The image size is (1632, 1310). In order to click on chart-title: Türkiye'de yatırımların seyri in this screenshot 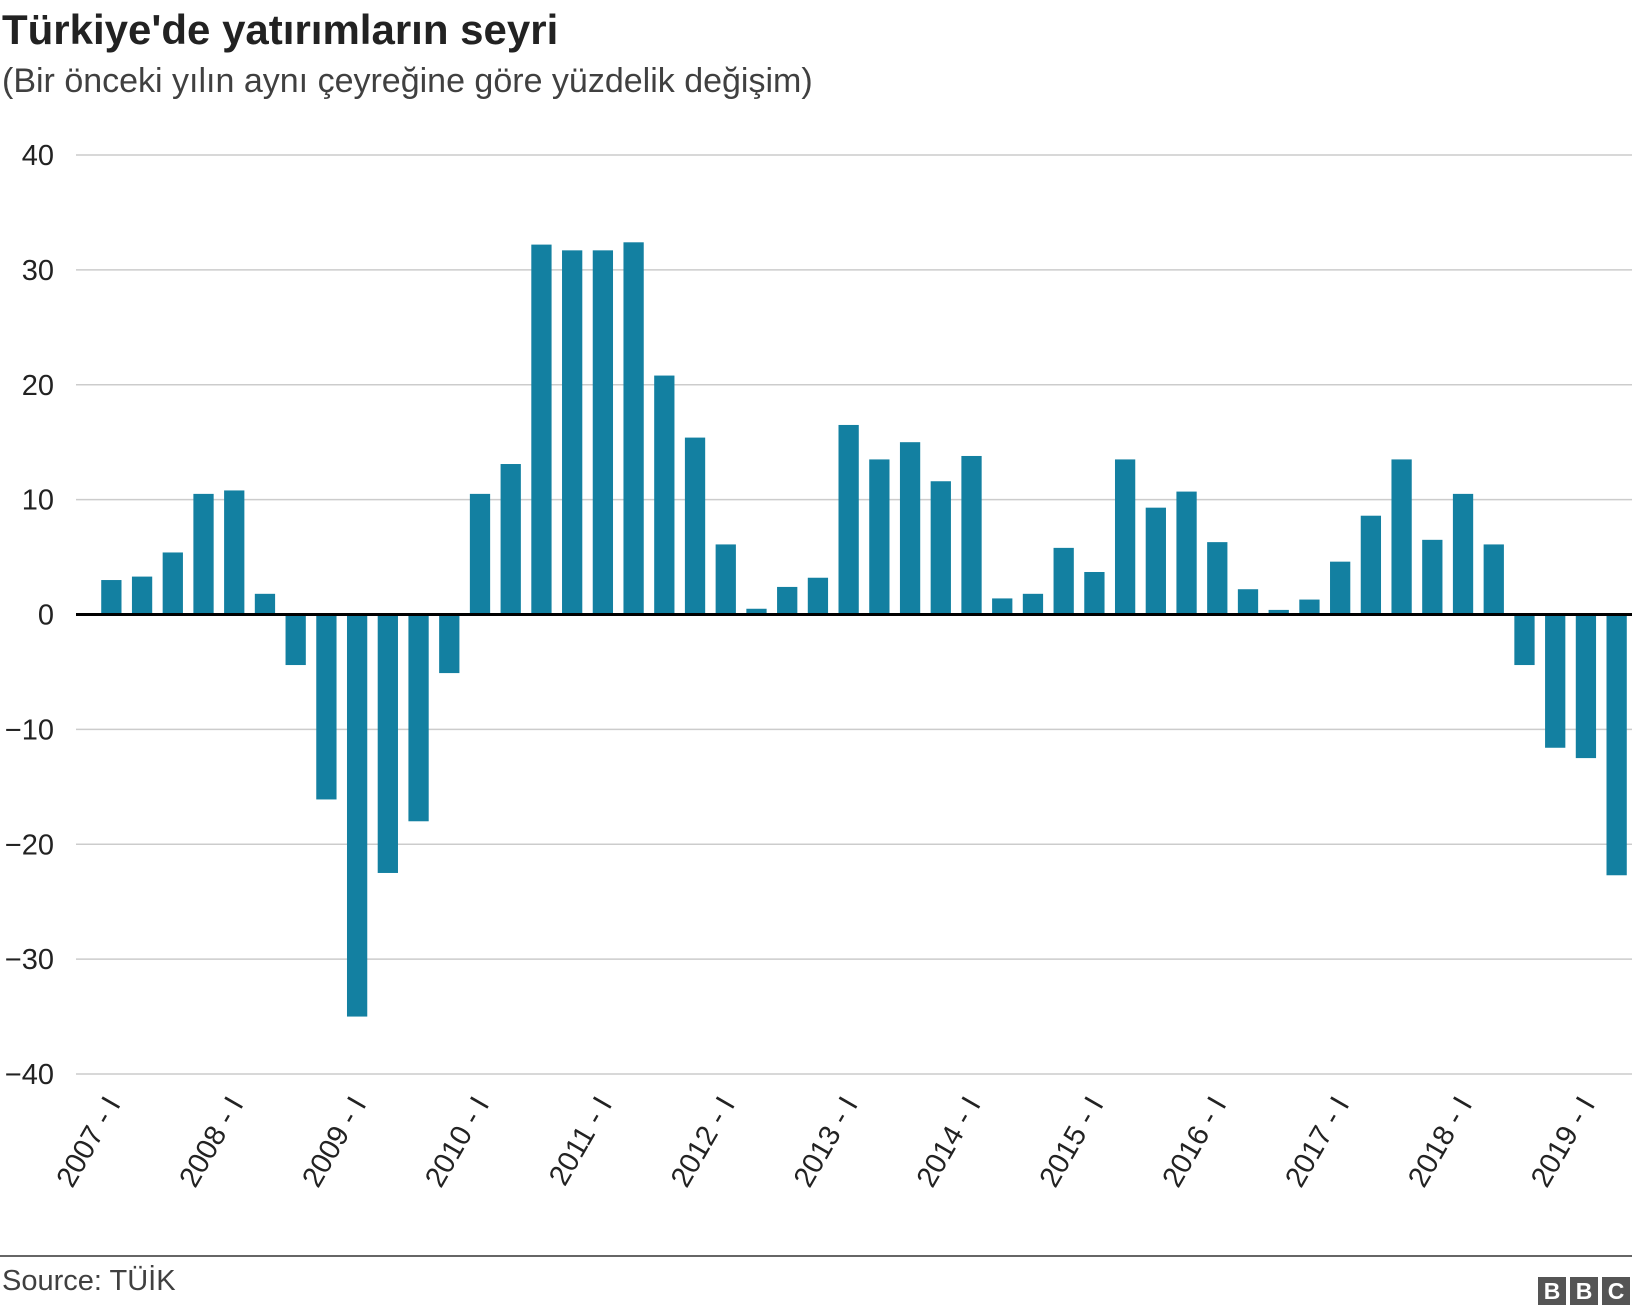, I will do `click(280, 29)`.